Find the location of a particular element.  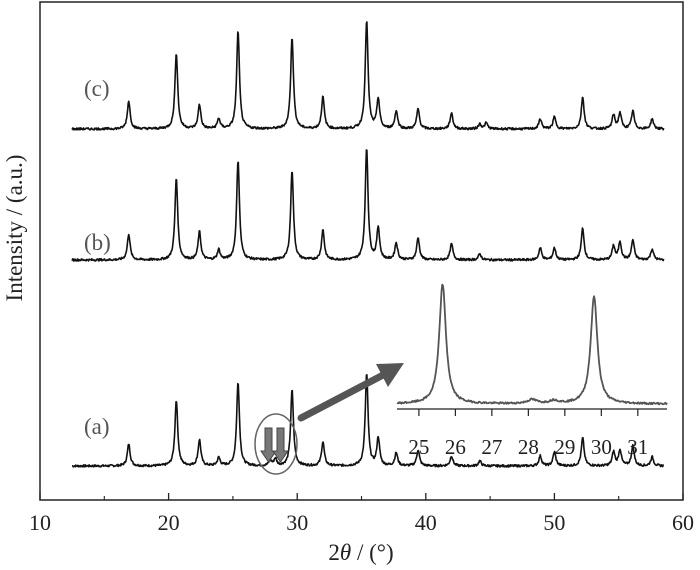

inset-trace-line is located at coordinates (532, 344).